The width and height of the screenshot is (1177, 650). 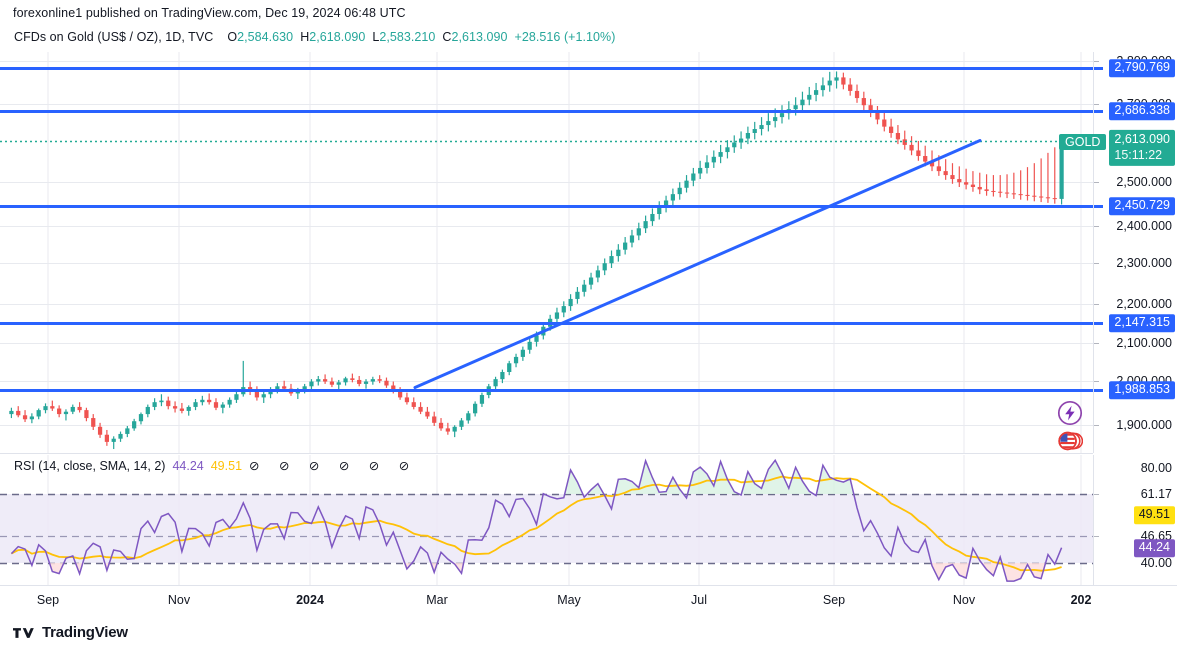 What do you see at coordinates (188, 466) in the screenshot?
I see `rsi-legend-value: 44.24` at bounding box center [188, 466].